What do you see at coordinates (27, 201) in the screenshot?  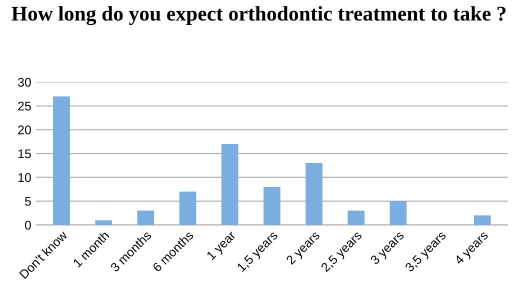 I see `y-tick-label: 5` at bounding box center [27, 201].